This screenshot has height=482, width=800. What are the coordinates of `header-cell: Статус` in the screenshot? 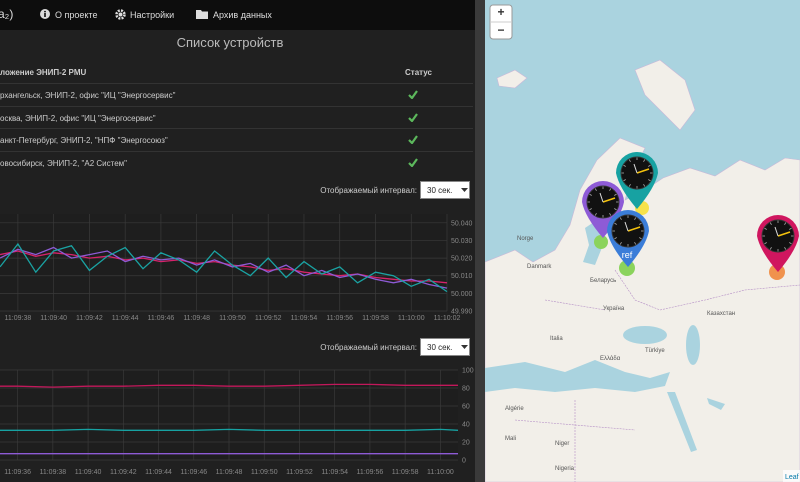 It's located at (418, 72).